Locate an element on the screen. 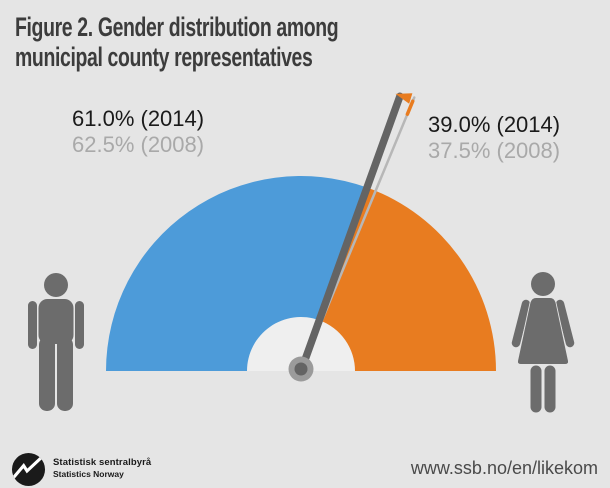 The width and height of the screenshot is (610, 488). women-share-2014: 39.0% (2014) is located at coordinates (494, 124).